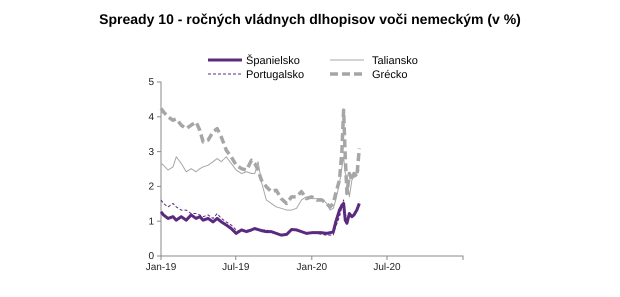 This screenshot has height=297, width=620. What do you see at coordinates (395, 61) in the screenshot?
I see `legend-label: Taliansko` at bounding box center [395, 61].